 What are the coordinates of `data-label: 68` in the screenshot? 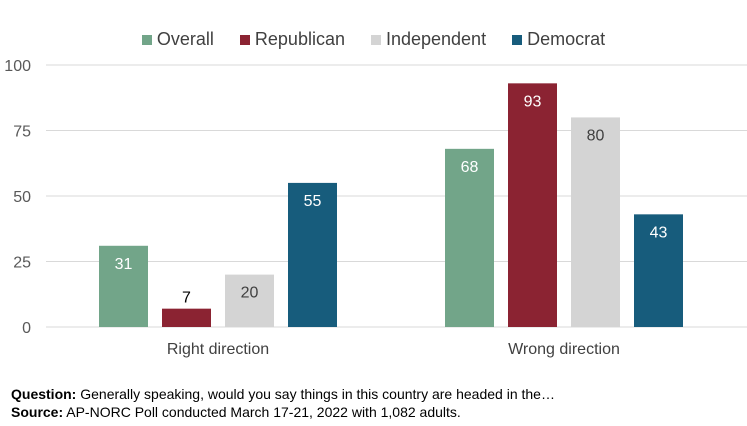 It's located at (470, 167).